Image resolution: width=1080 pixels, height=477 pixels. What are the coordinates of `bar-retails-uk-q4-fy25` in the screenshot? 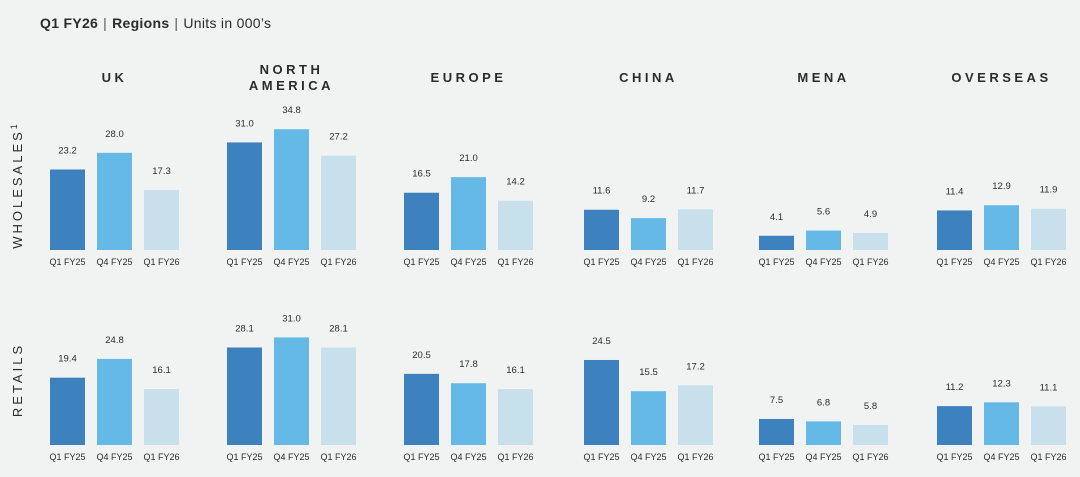 It's located at (114, 401).